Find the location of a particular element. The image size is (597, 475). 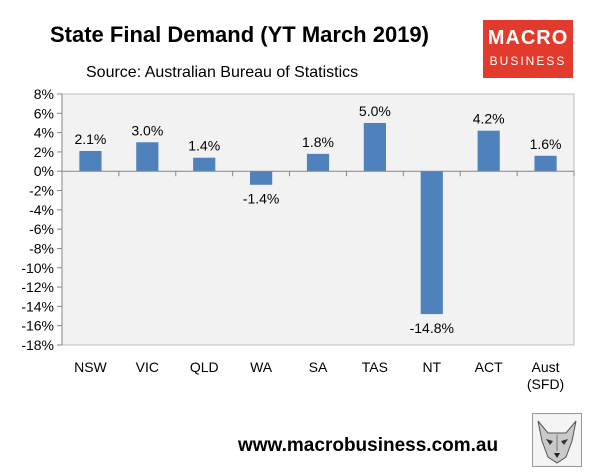

x-tick-label: Aust is located at coordinates (546, 367).